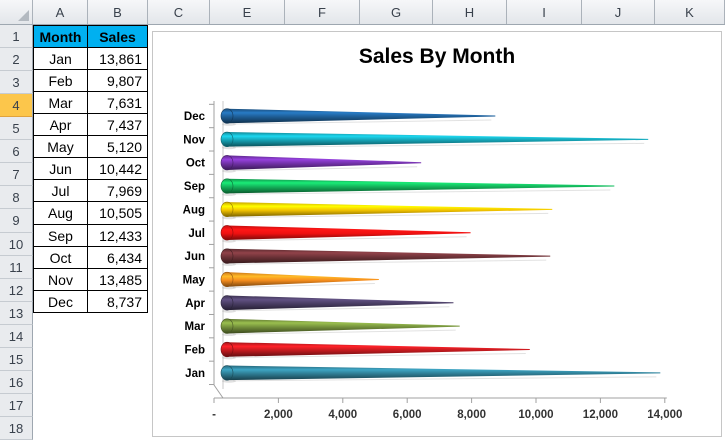 The height and width of the screenshot is (440, 725). I want to click on cell-month: Nov, so click(61, 280).